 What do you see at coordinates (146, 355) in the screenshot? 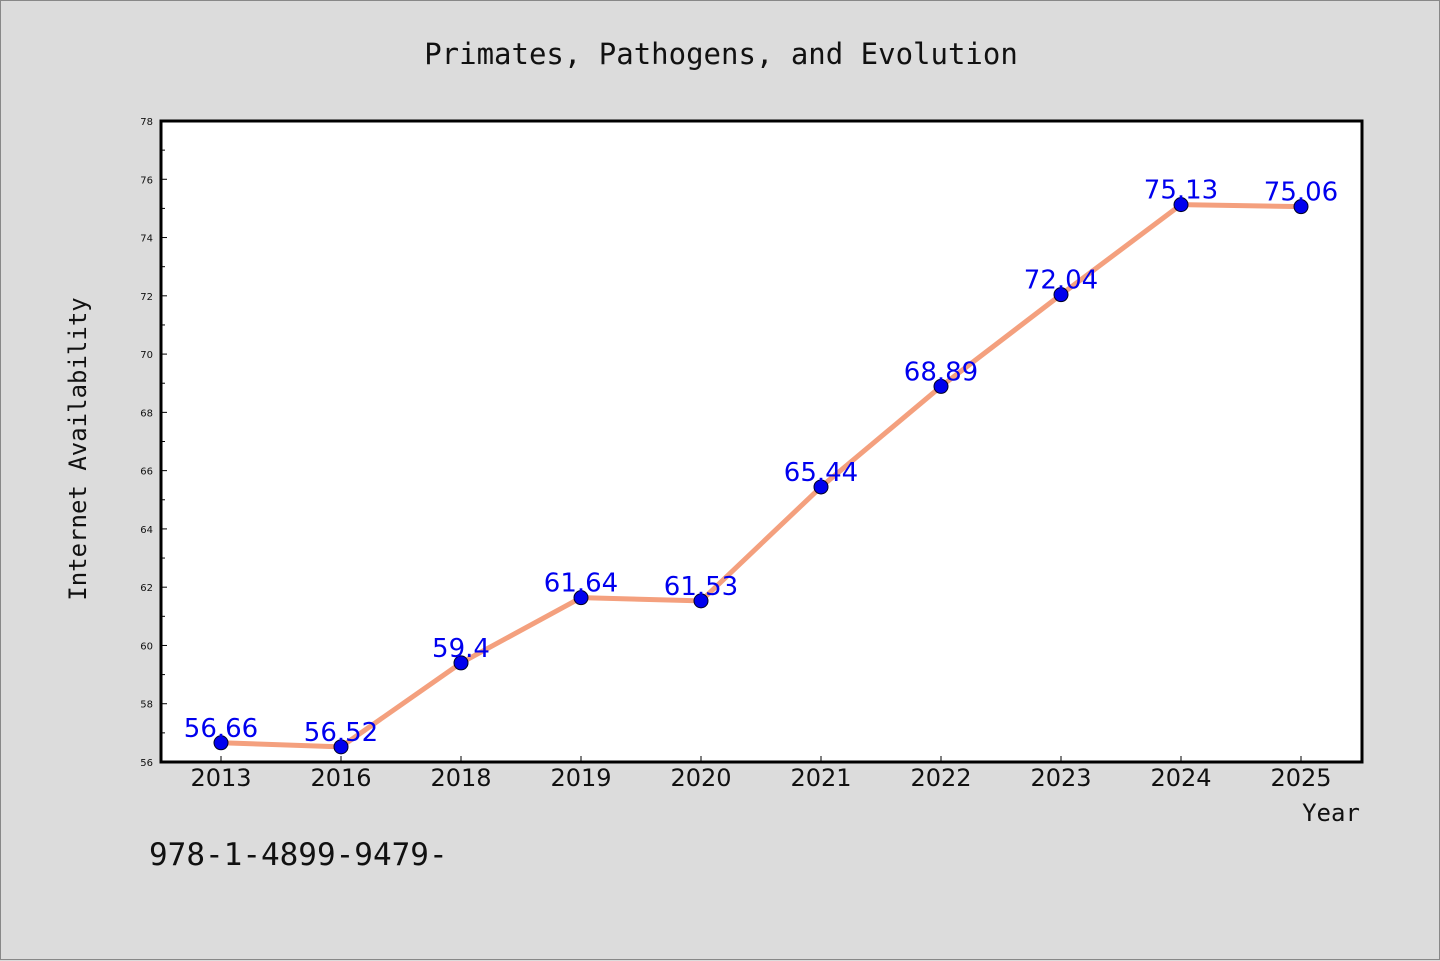
I see `y-tick-label: 70` at bounding box center [146, 355].